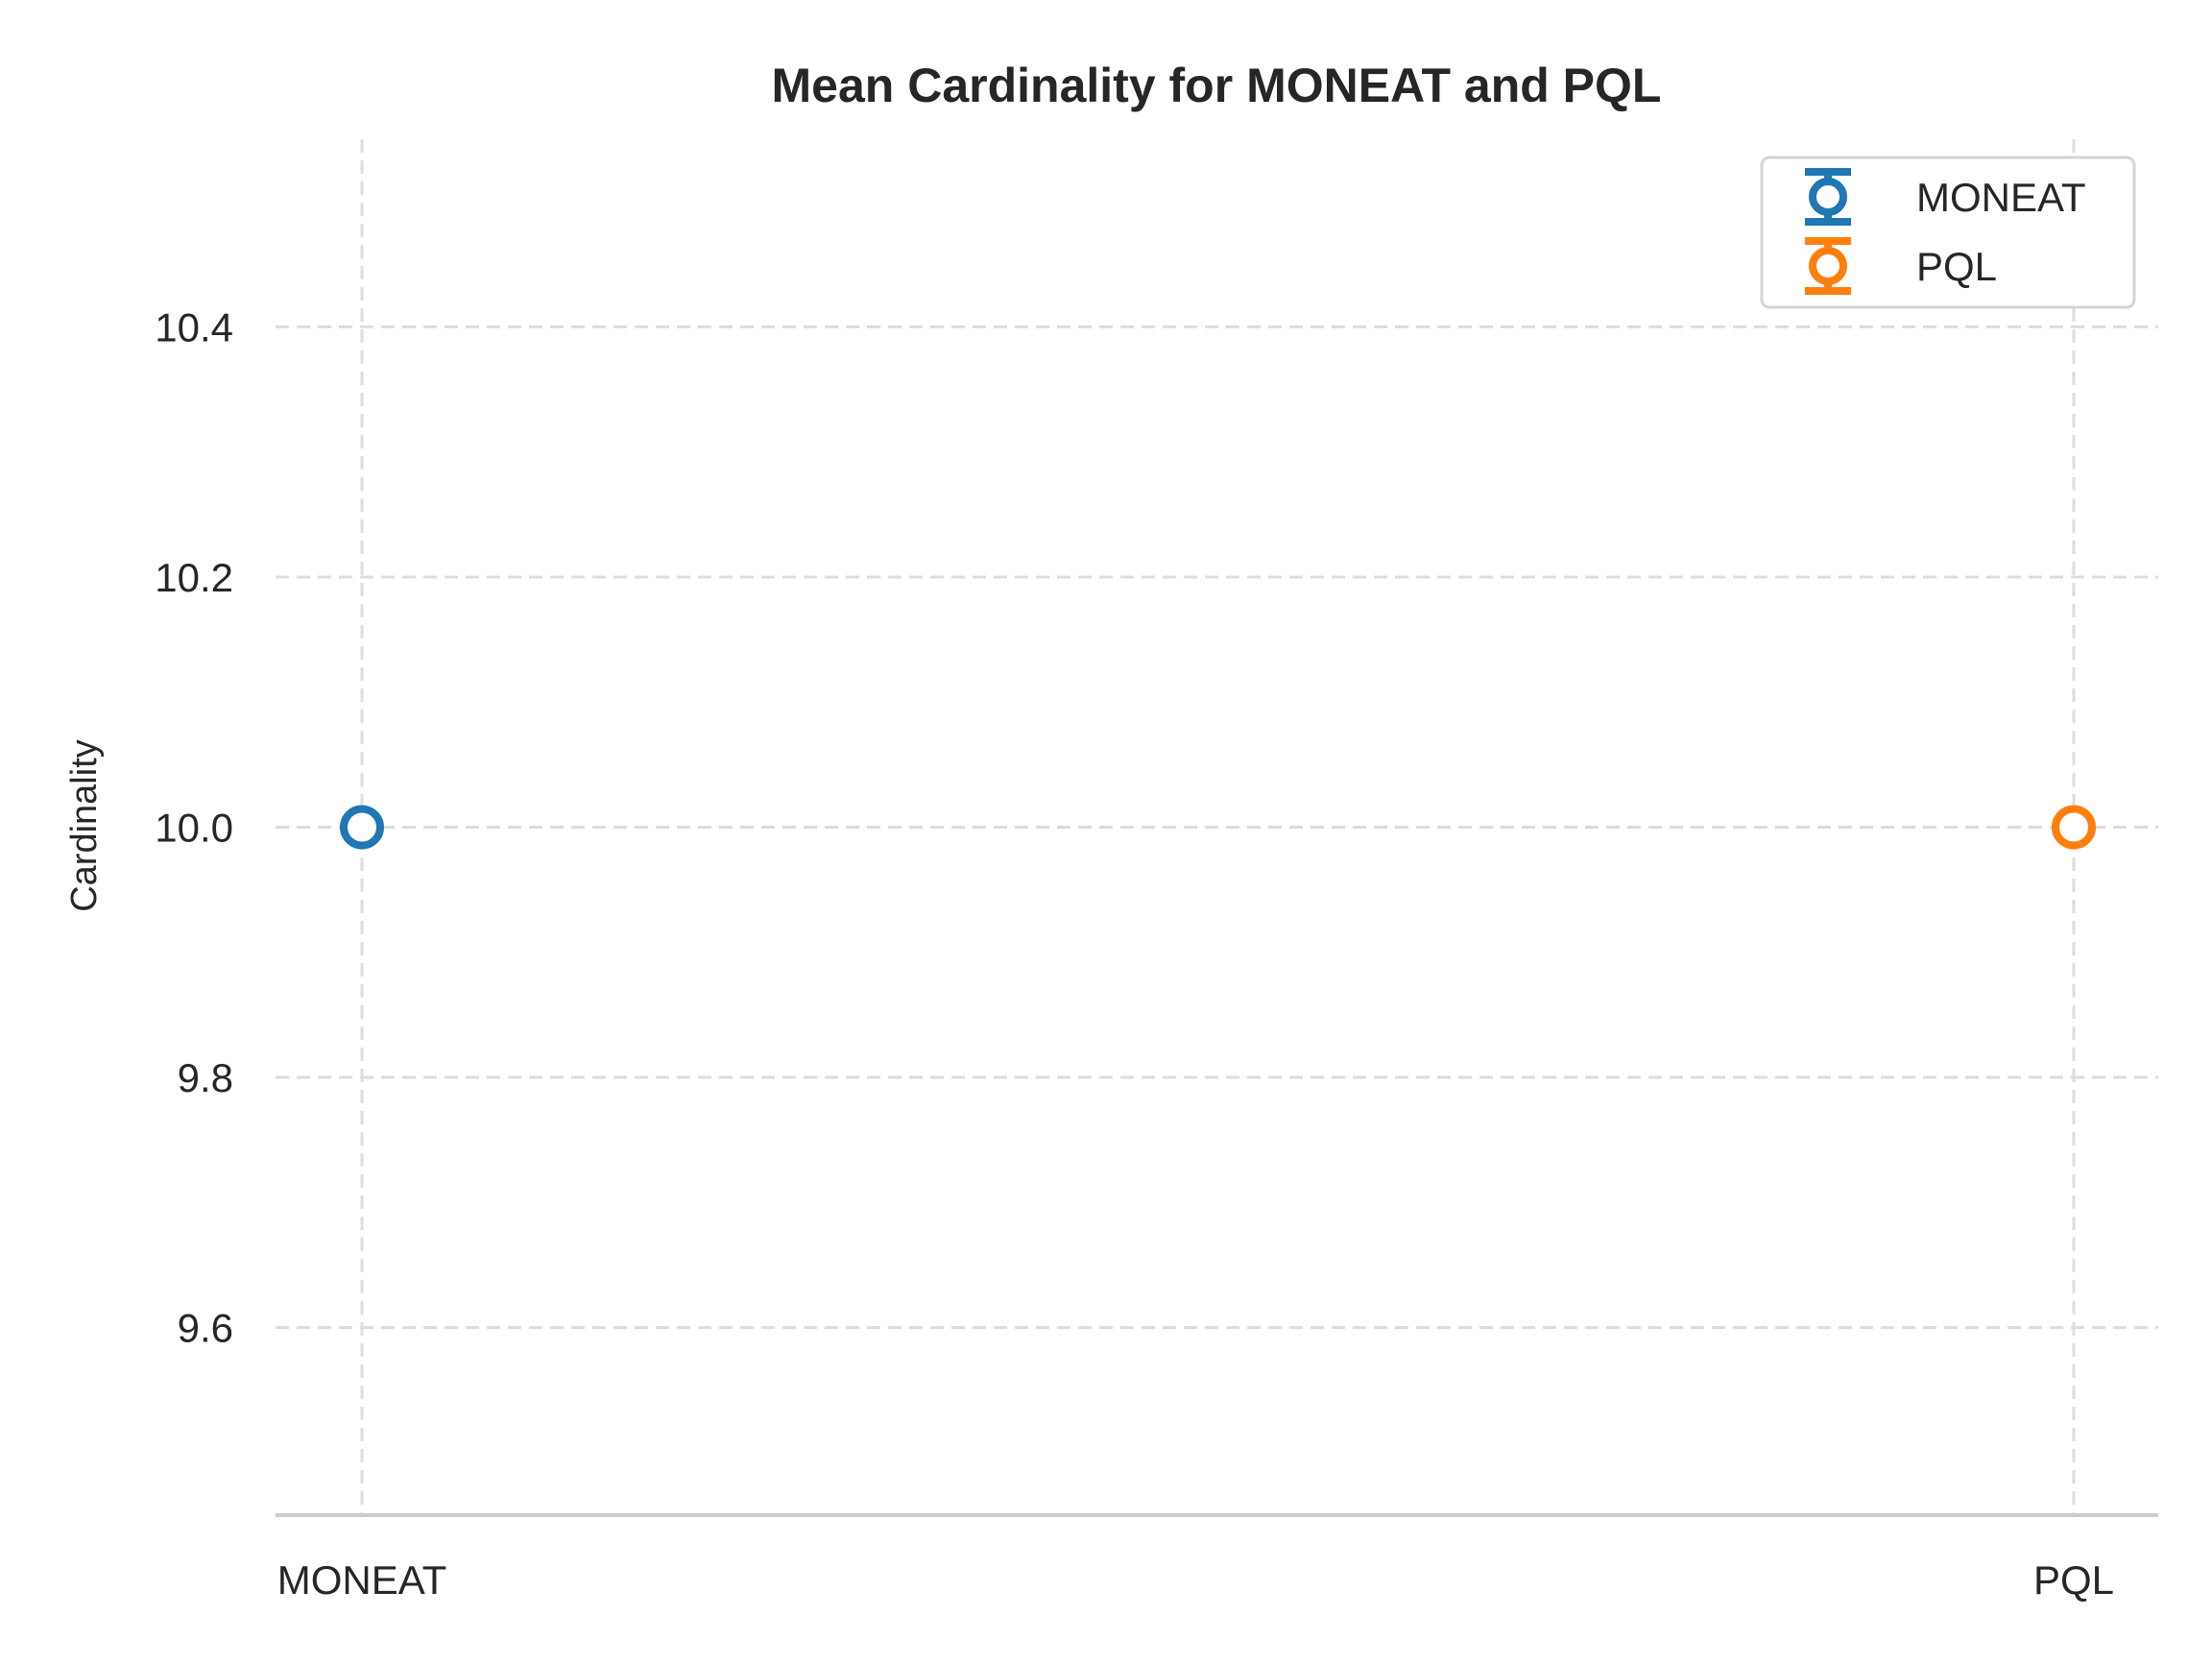 This screenshot has height=1664, width=2212. Describe the element at coordinates (1217, 85) in the screenshot. I see `chart-title: Mean Cardinality for MONEAT and PQL` at that location.